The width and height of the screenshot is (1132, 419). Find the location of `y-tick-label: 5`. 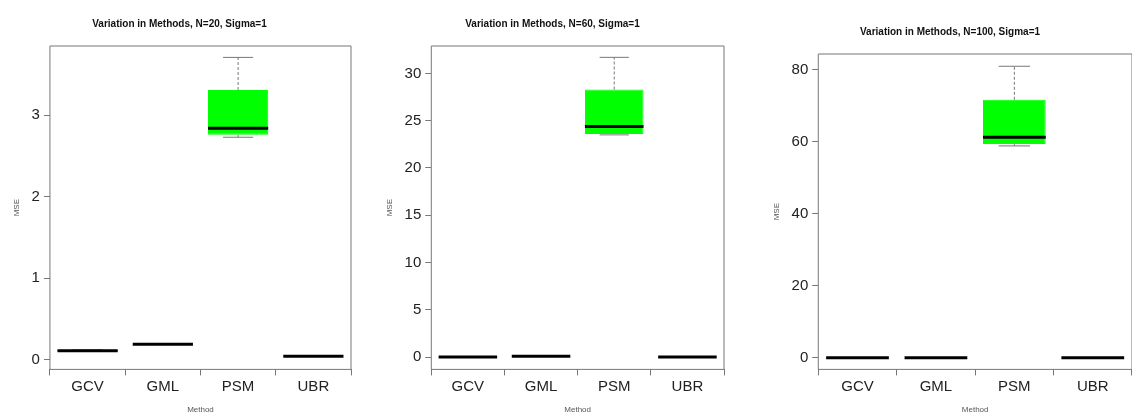

y-tick-label: 5 is located at coordinates (417, 308).